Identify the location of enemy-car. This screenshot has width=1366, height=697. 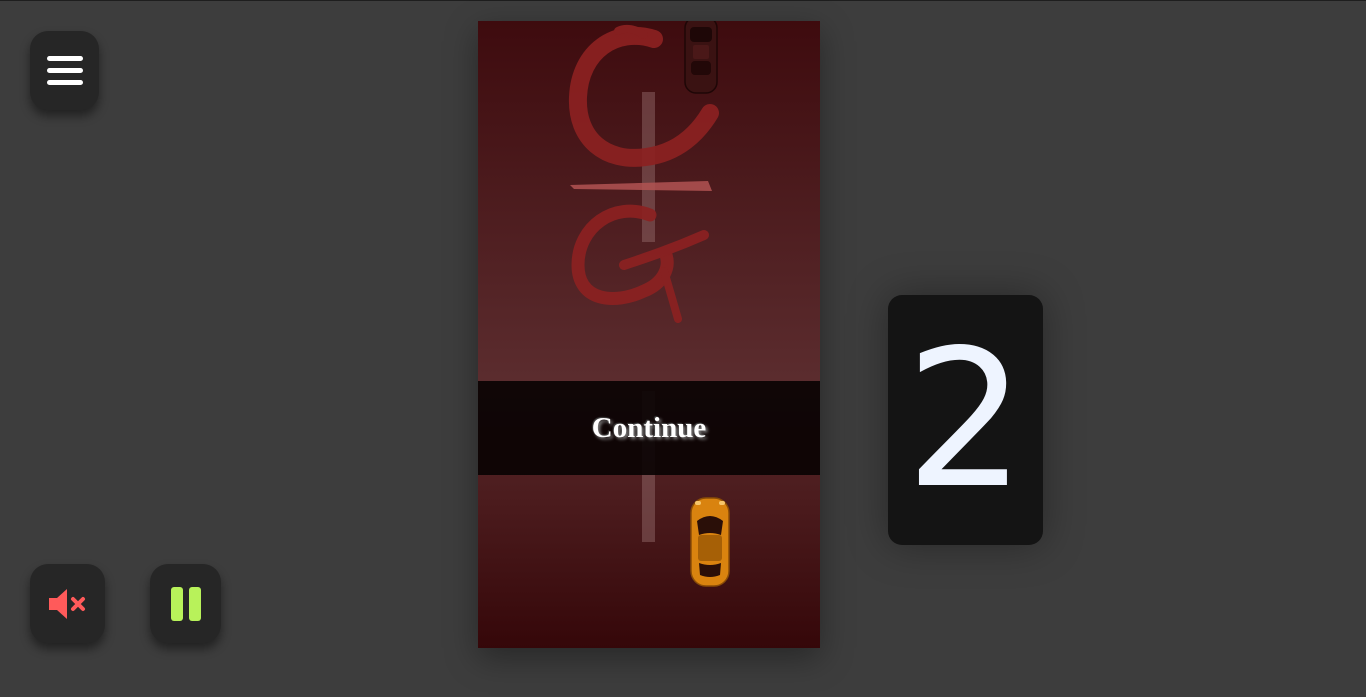
(701, 57).